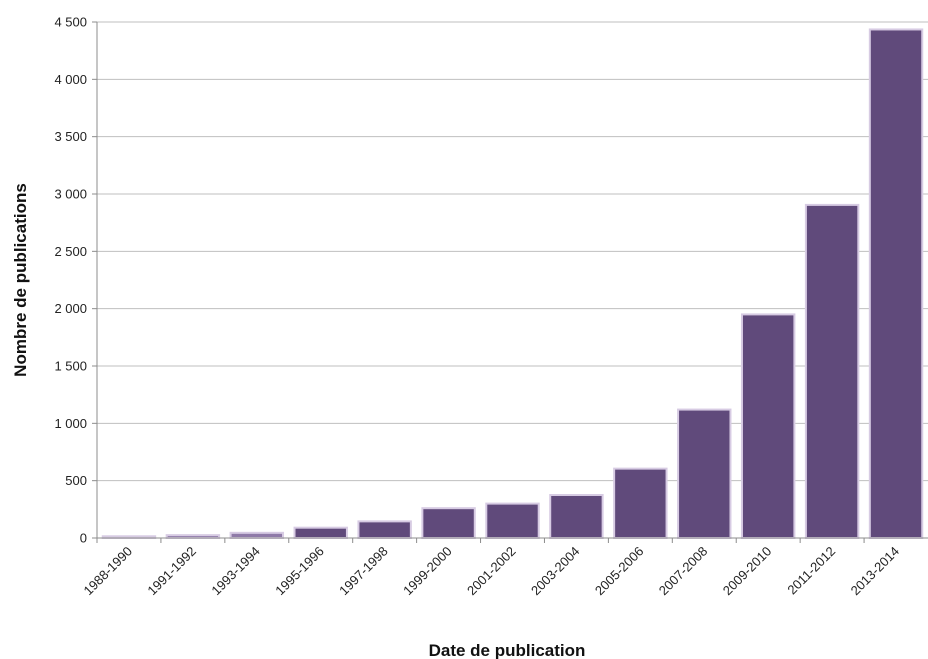 The width and height of the screenshot is (928, 659). Describe the element at coordinates (576, 516) in the screenshot. I see `bar-2003-2004` at that location.